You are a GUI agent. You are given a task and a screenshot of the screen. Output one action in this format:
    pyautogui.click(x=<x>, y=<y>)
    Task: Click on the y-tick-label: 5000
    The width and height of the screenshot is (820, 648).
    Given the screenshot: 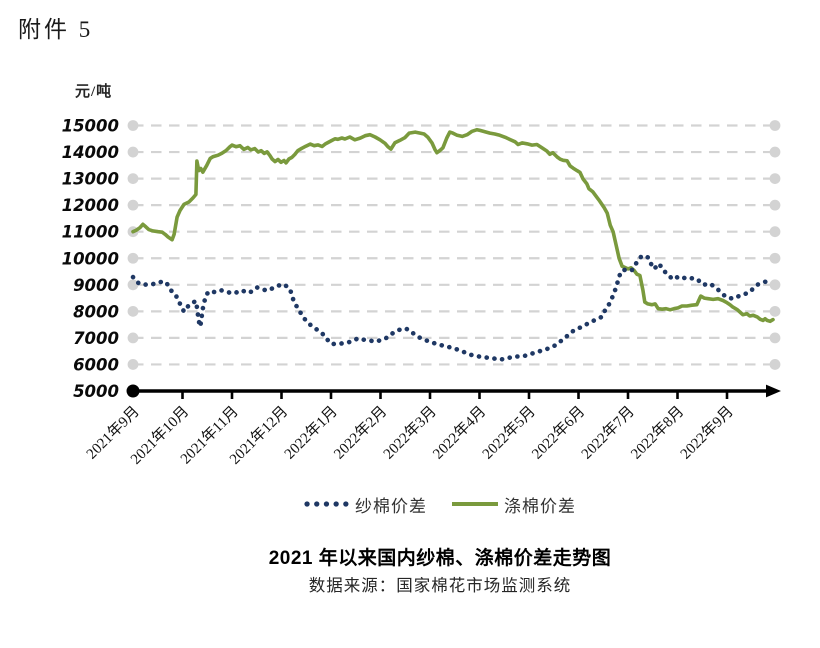 What is the action you would take?
    pyautogui.click(x=96, y=391)
    